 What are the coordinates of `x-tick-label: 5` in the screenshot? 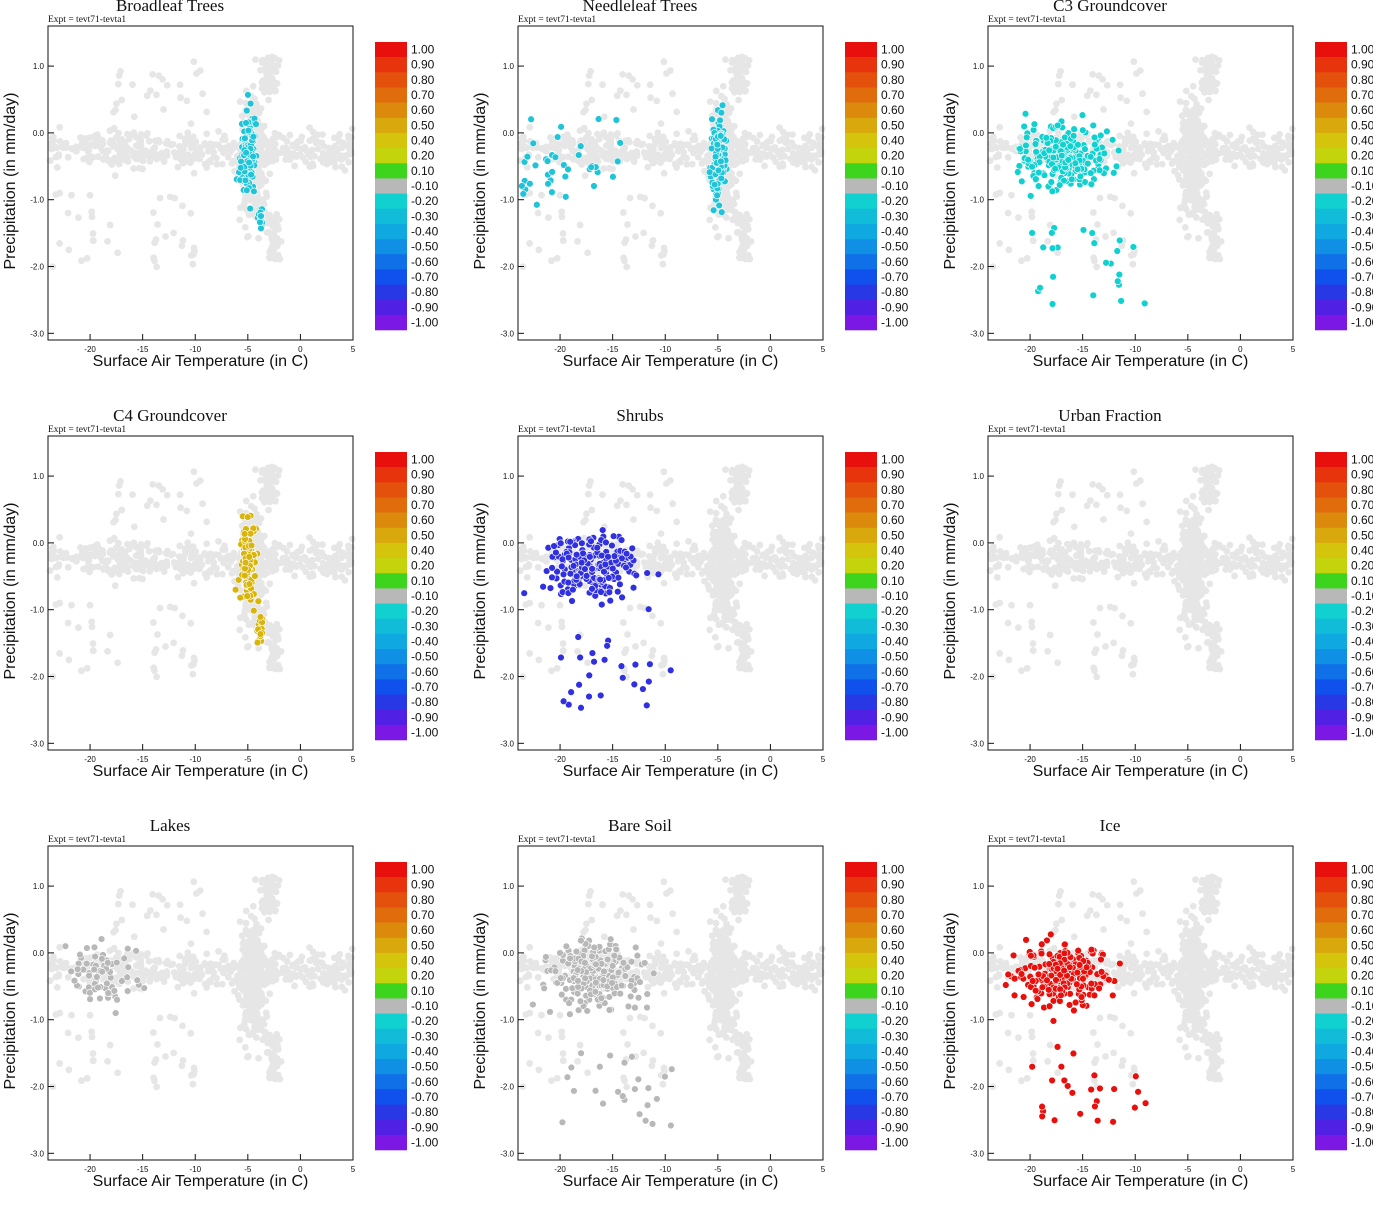 It's located at (1293, 349).